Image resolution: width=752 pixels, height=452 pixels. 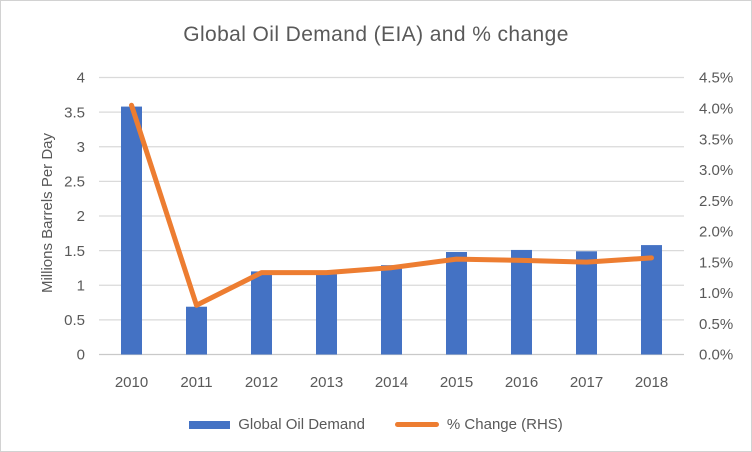 I want to click on right-axis-tick-label: 0.5%, so click(x=716, y=324).